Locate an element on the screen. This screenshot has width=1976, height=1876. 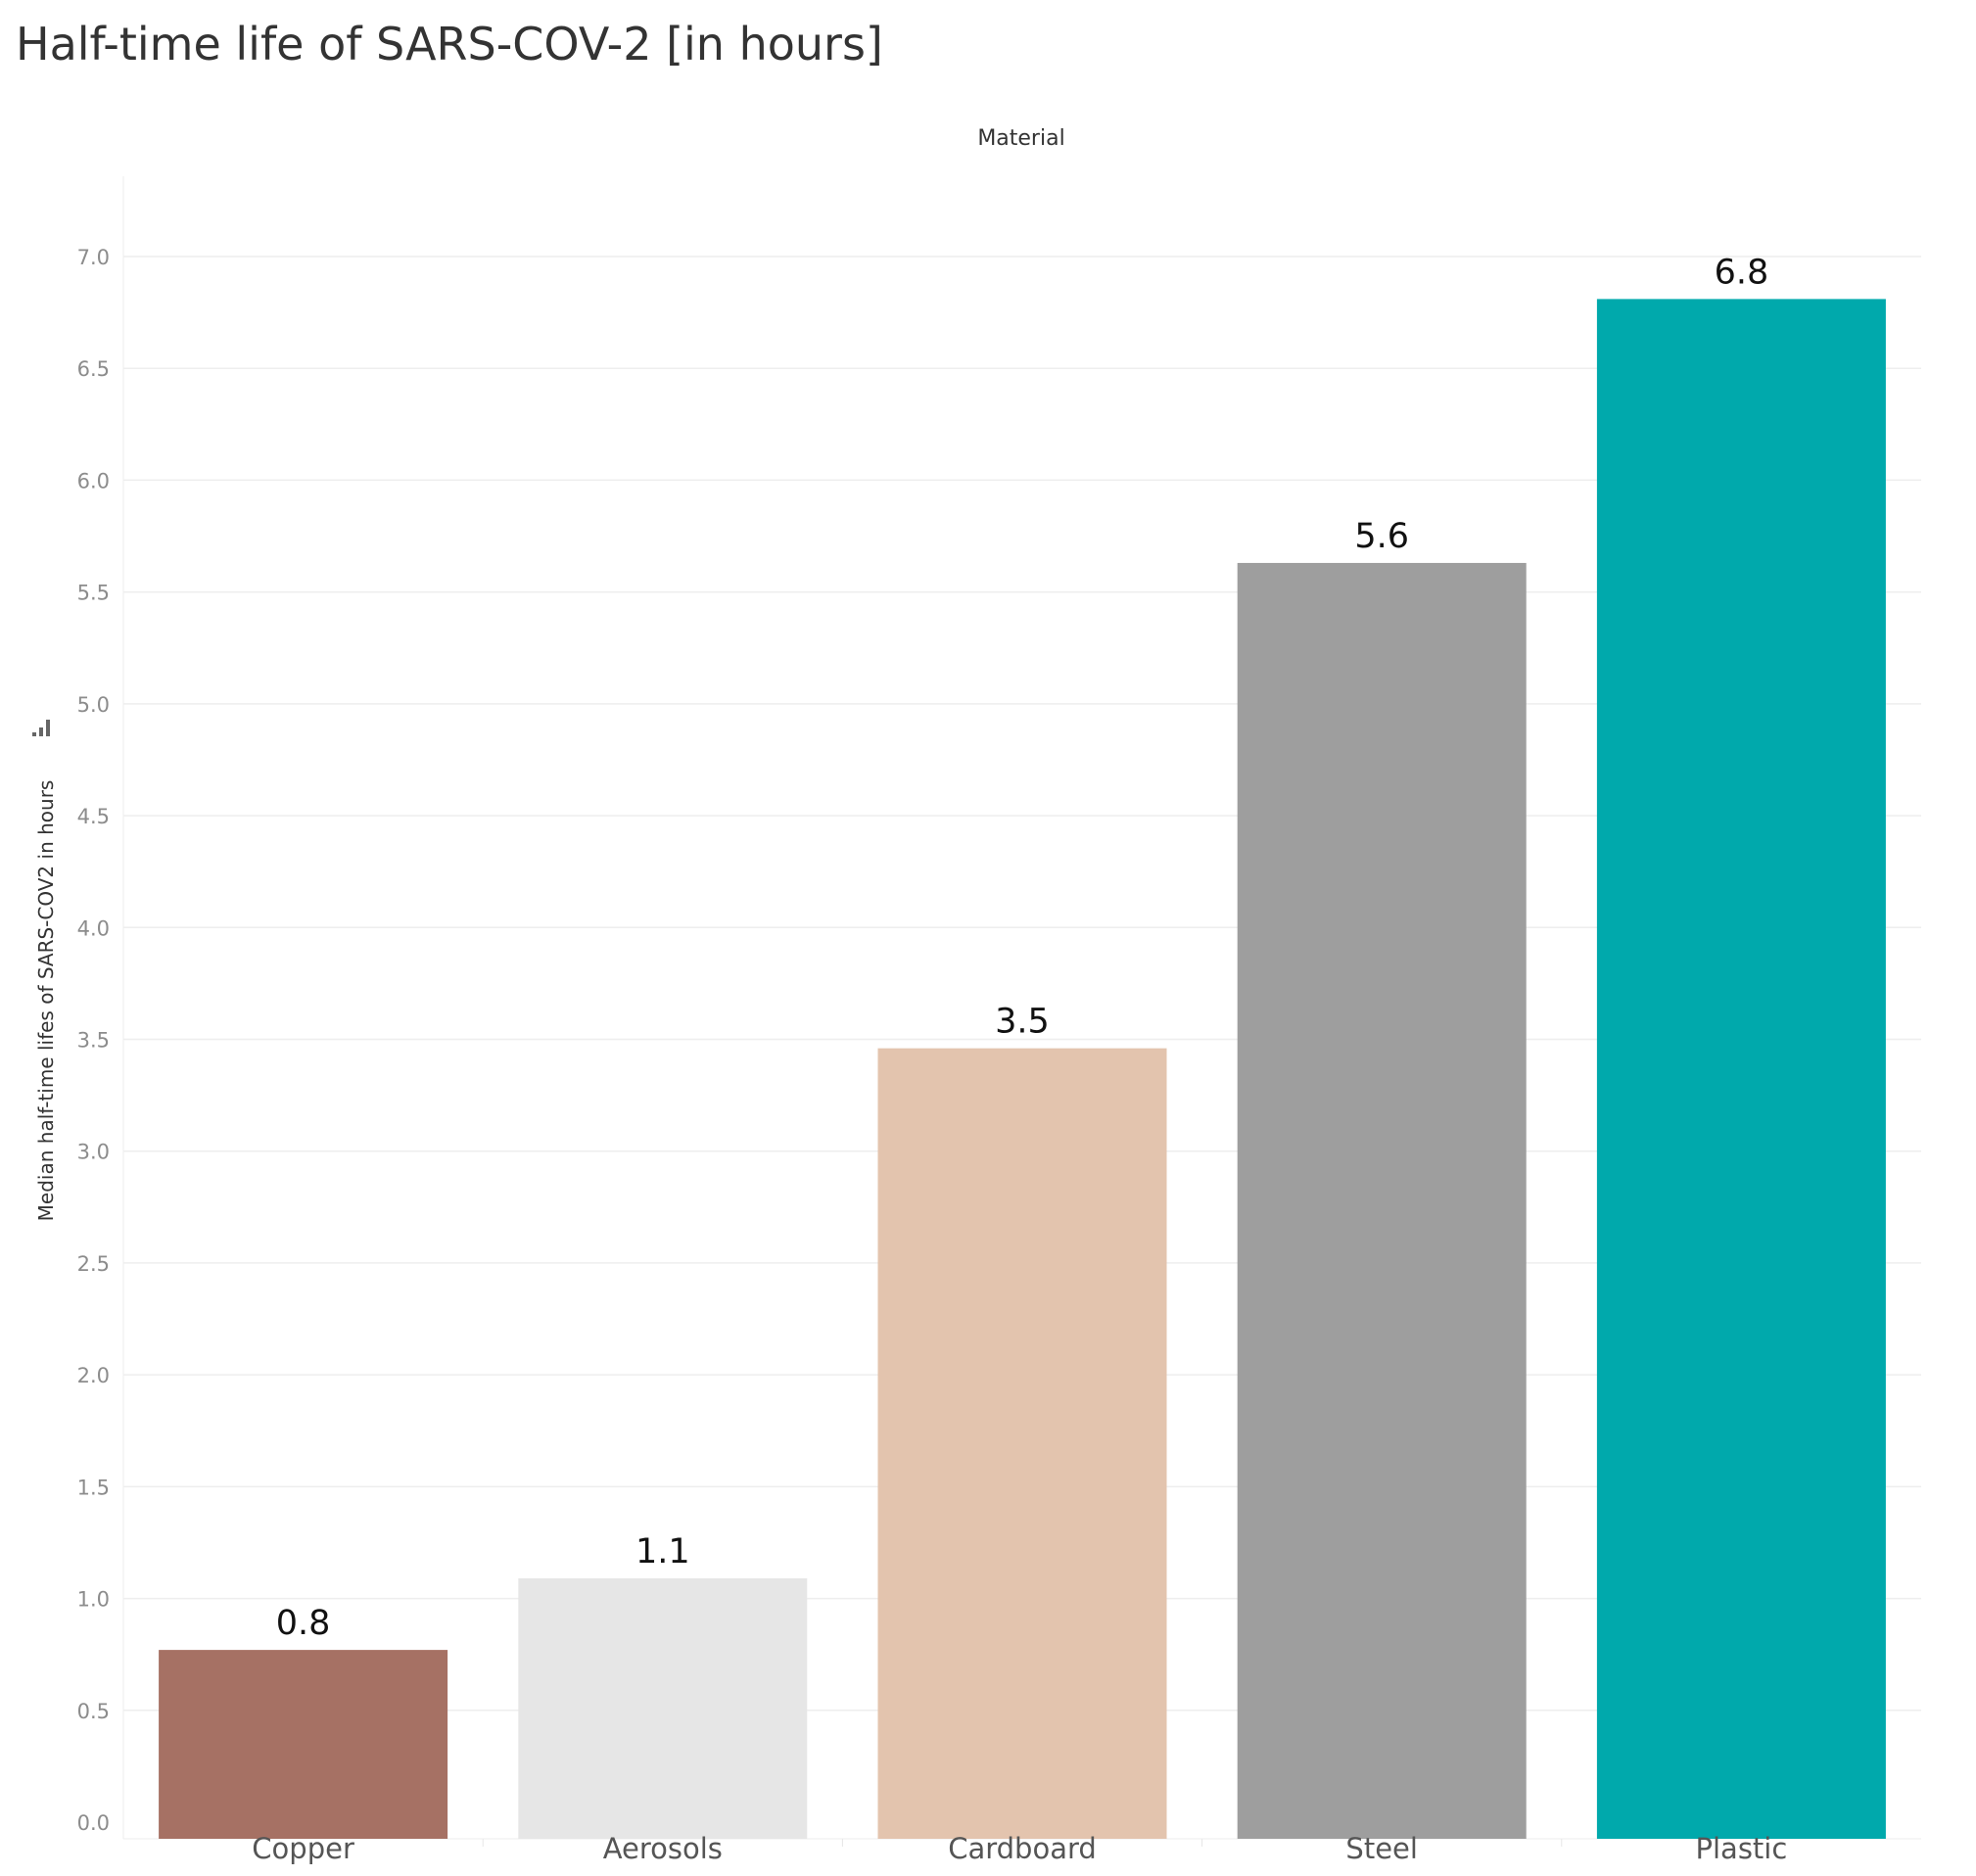
y-tick-label: 0.0 is located at coordinates (93, 1823).